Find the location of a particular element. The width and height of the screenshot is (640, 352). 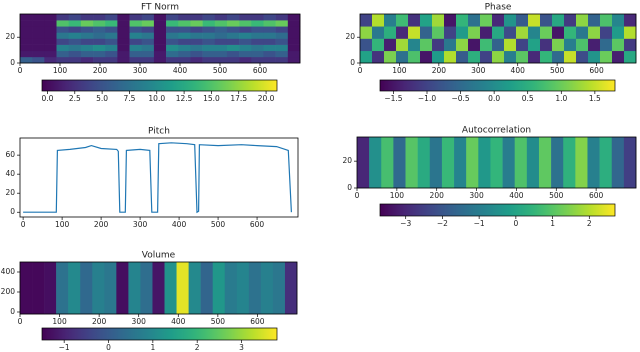

colorbar-tick-label: 7.5 is located at coordinates (129, 98).